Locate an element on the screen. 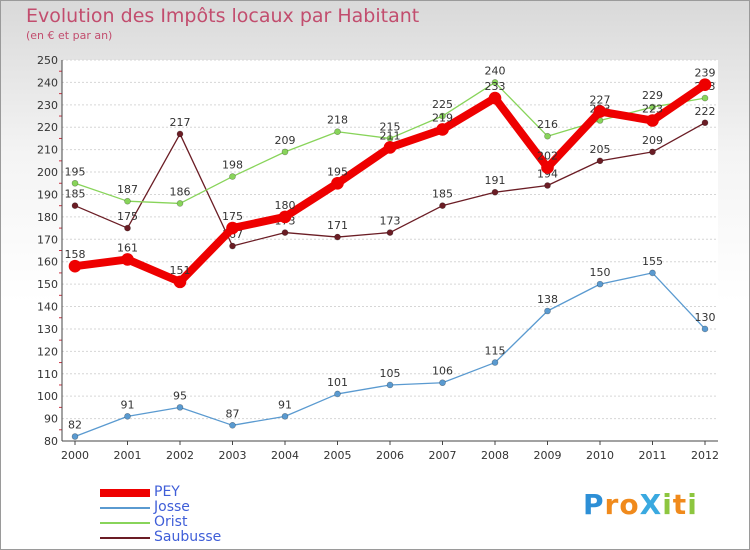 The height and width of the screenshot is (550, 750). point-orist-2012 is located at coordinates (705, 98).